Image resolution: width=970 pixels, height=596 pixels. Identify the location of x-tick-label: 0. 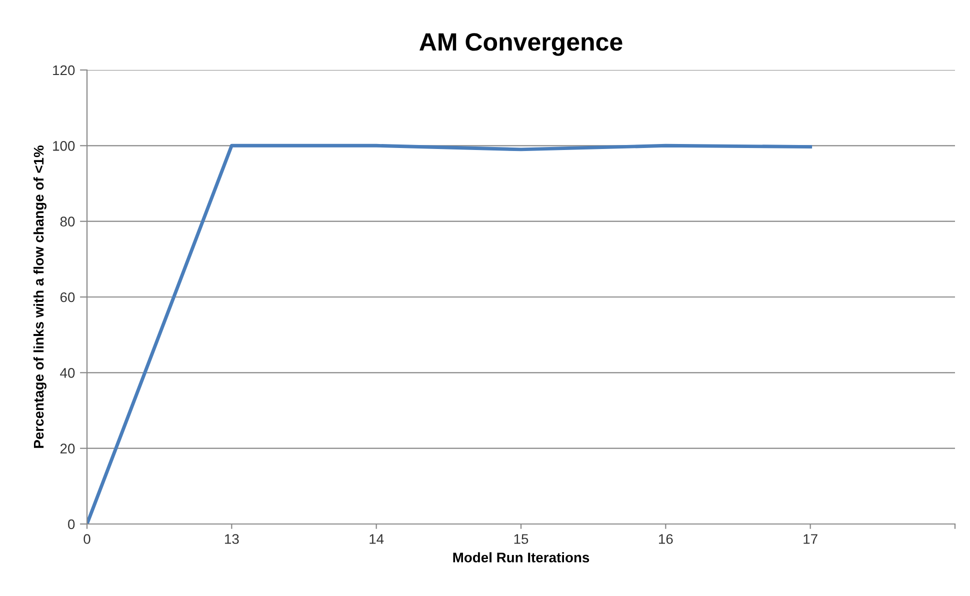
(87, 539).